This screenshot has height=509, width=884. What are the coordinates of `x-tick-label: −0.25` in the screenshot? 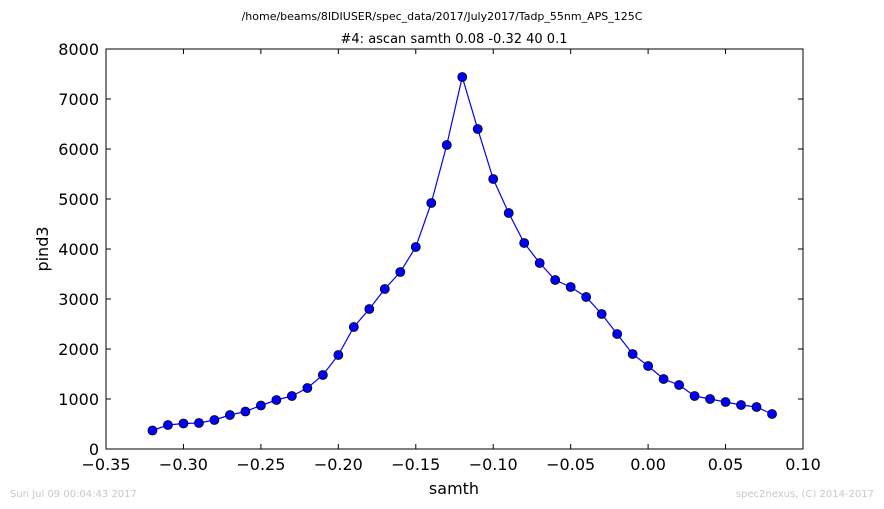 It's located at (260, 464).